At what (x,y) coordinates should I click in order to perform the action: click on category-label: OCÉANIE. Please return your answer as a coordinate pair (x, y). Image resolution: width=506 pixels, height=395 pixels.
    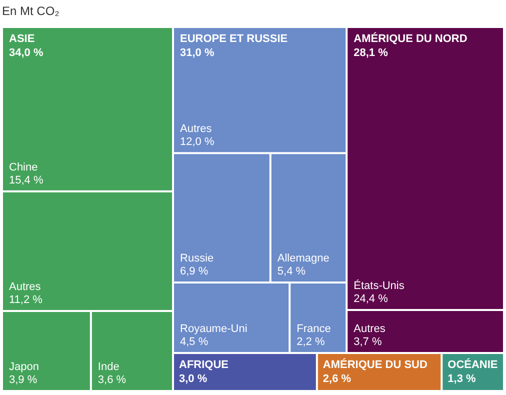
    Looking at the image, I should click on (473, 364).